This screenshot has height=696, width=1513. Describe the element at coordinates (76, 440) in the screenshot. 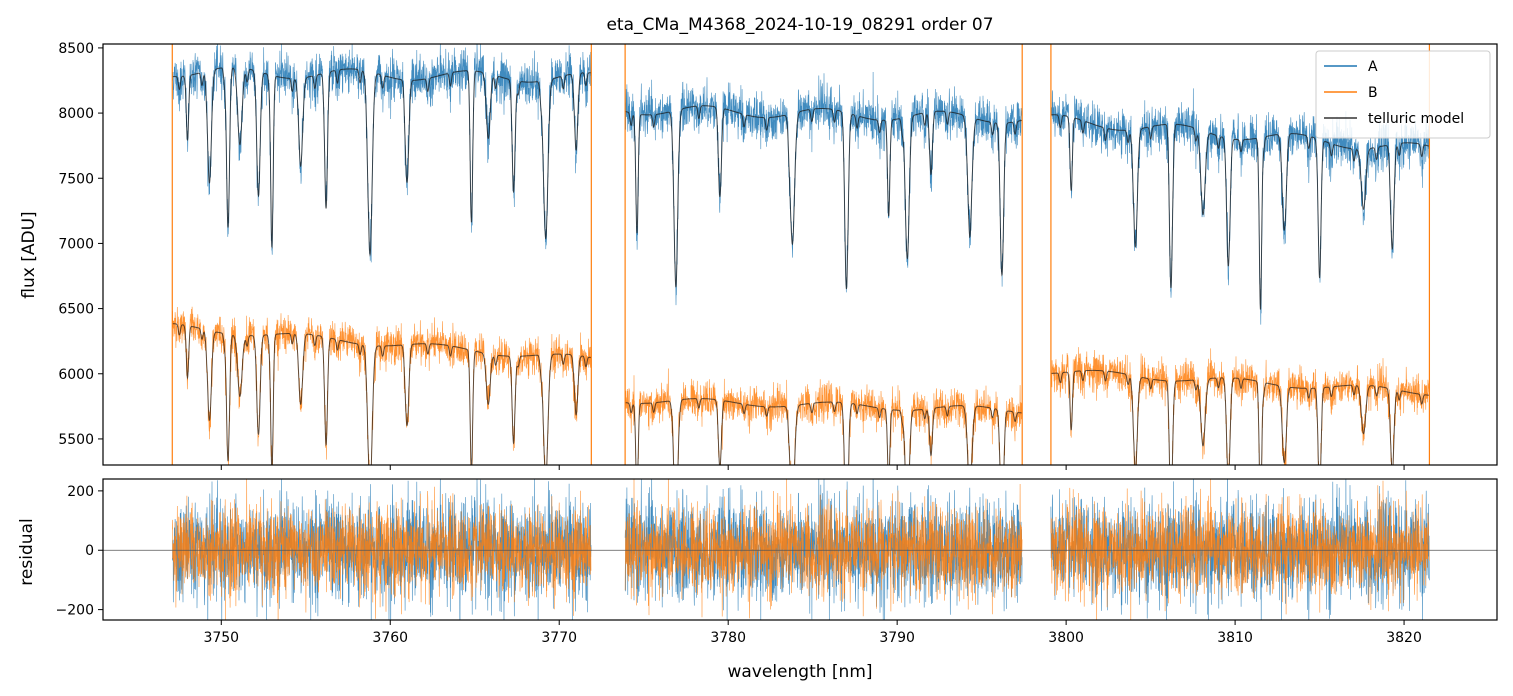

I see `y-tick-label: 5500` at that location.